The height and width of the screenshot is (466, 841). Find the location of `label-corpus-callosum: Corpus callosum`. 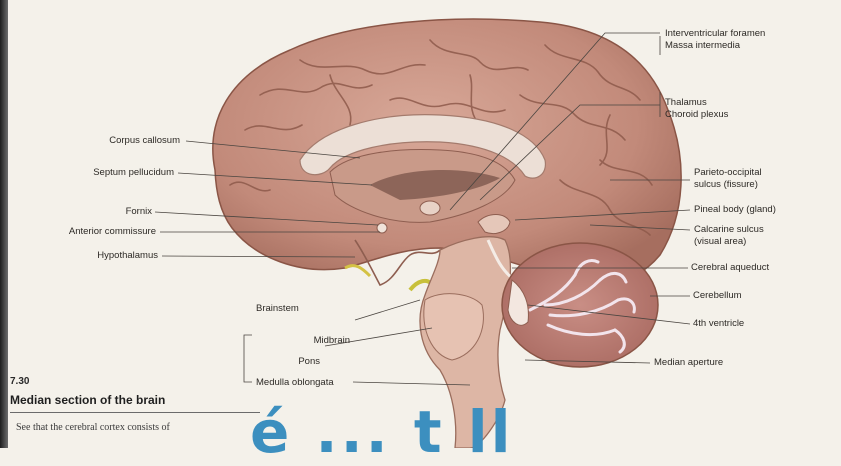

label-corpus-callosum: Corpus callosum is located at coordinates (144, 140).